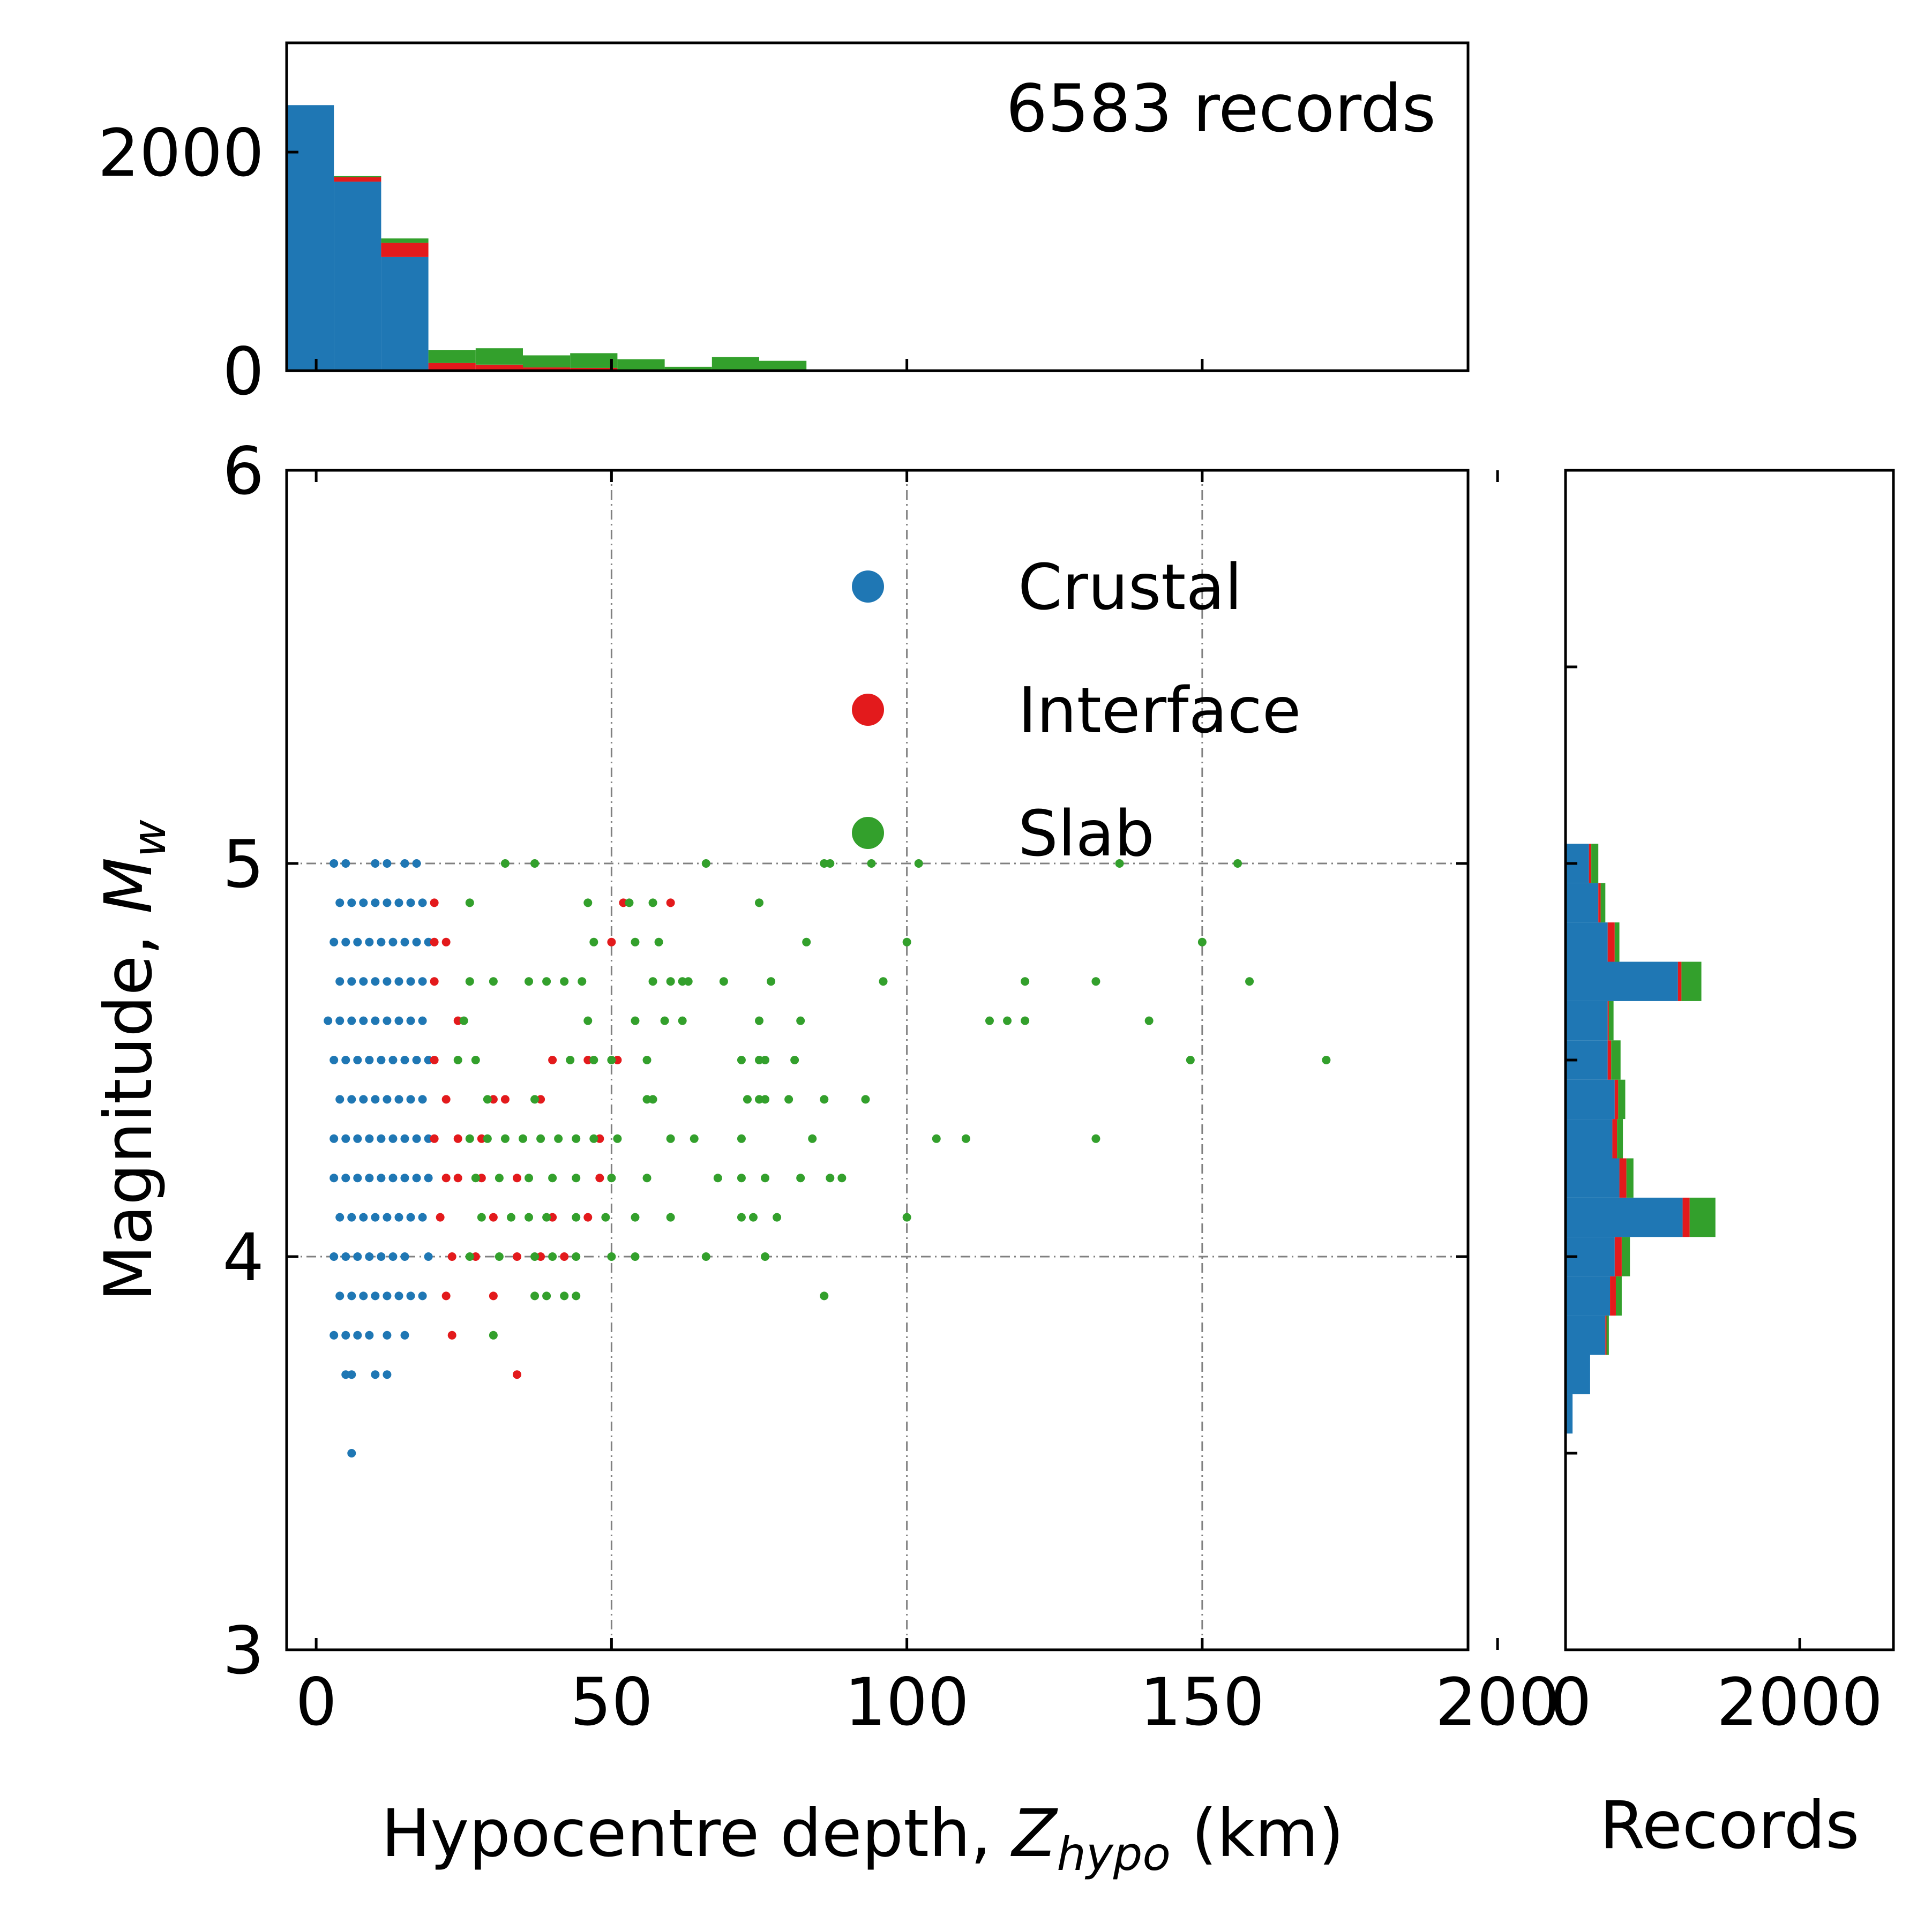  Describe the element at coordinates (243, 1651) in the screenshot. I see `y-tick-label: 3` at that location.